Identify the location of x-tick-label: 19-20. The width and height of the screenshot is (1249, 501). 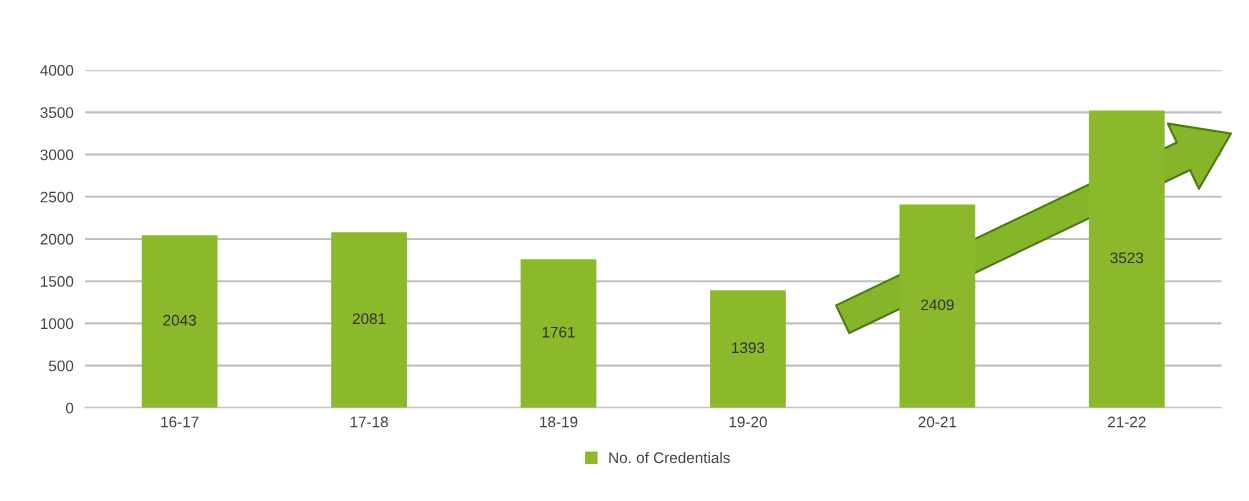
(748, 422).